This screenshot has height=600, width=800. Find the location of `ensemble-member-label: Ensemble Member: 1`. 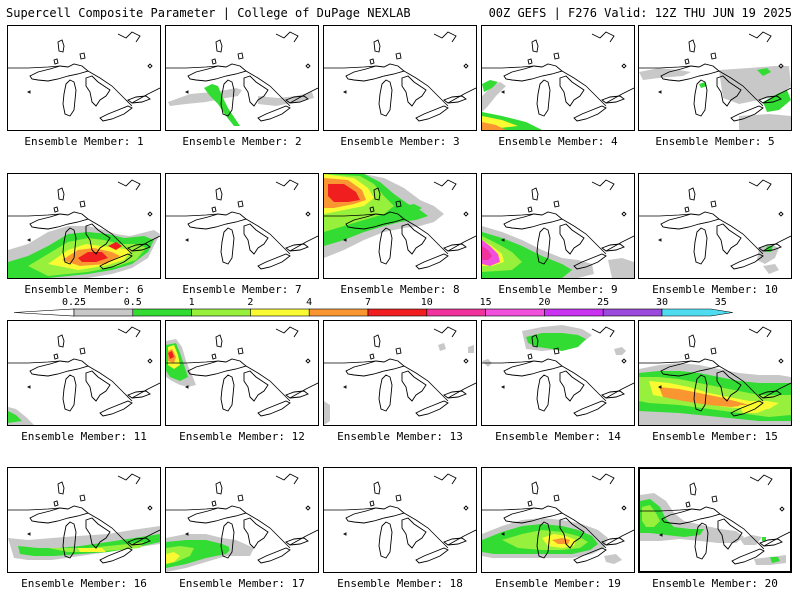

ensemble-member-label: Ensemble Member: 1 is located at coordinates (84, 141).